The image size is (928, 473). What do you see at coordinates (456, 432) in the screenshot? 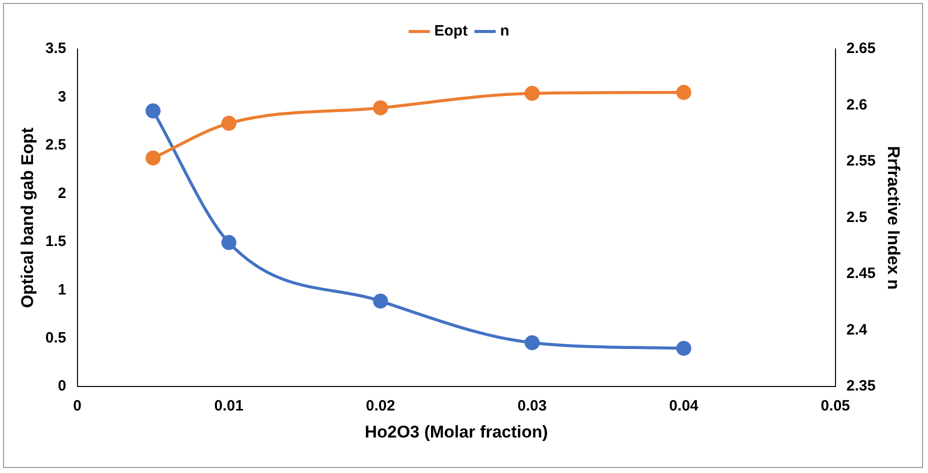
I see `x-axis-title: Ho2O3 (Molar fraction)` at bounding box center [456, 432].